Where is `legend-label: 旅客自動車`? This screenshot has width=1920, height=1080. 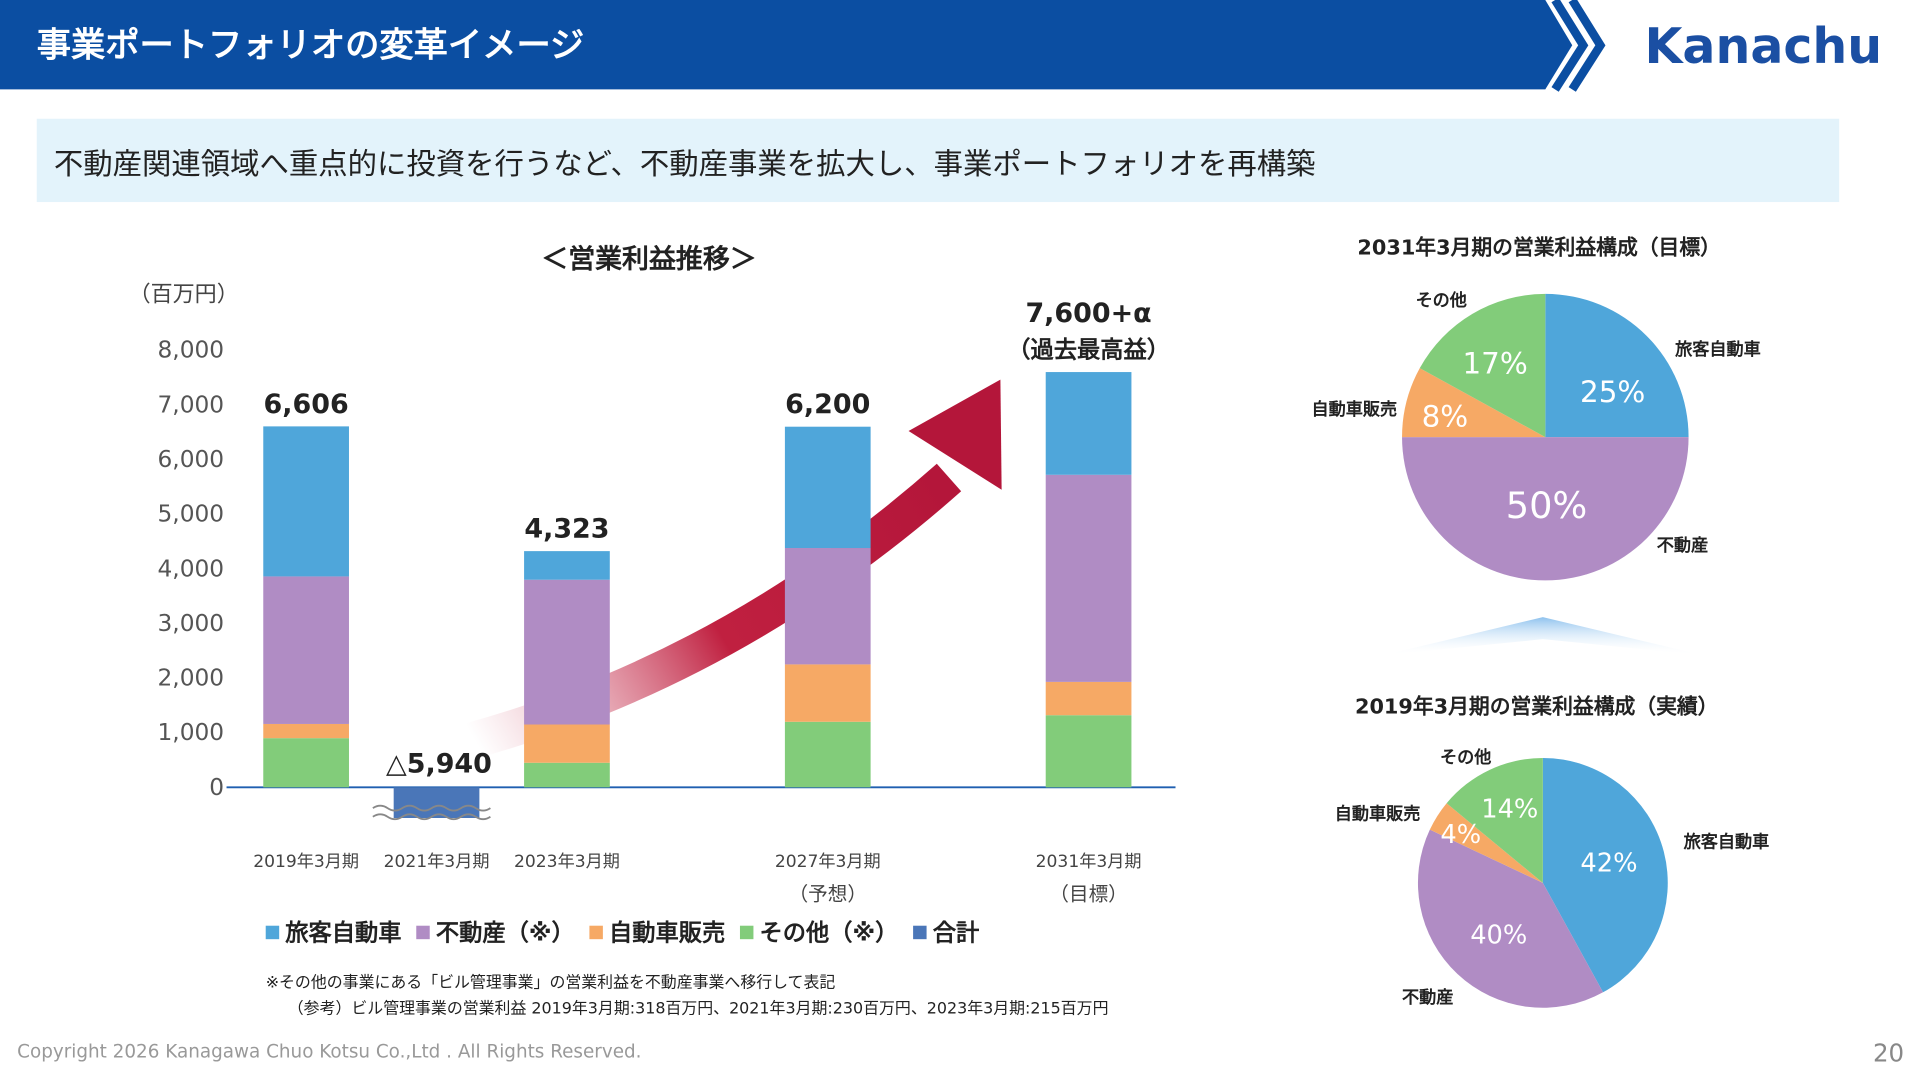
legend-label: 旅客自動車 is located at coordinates (343, 933).